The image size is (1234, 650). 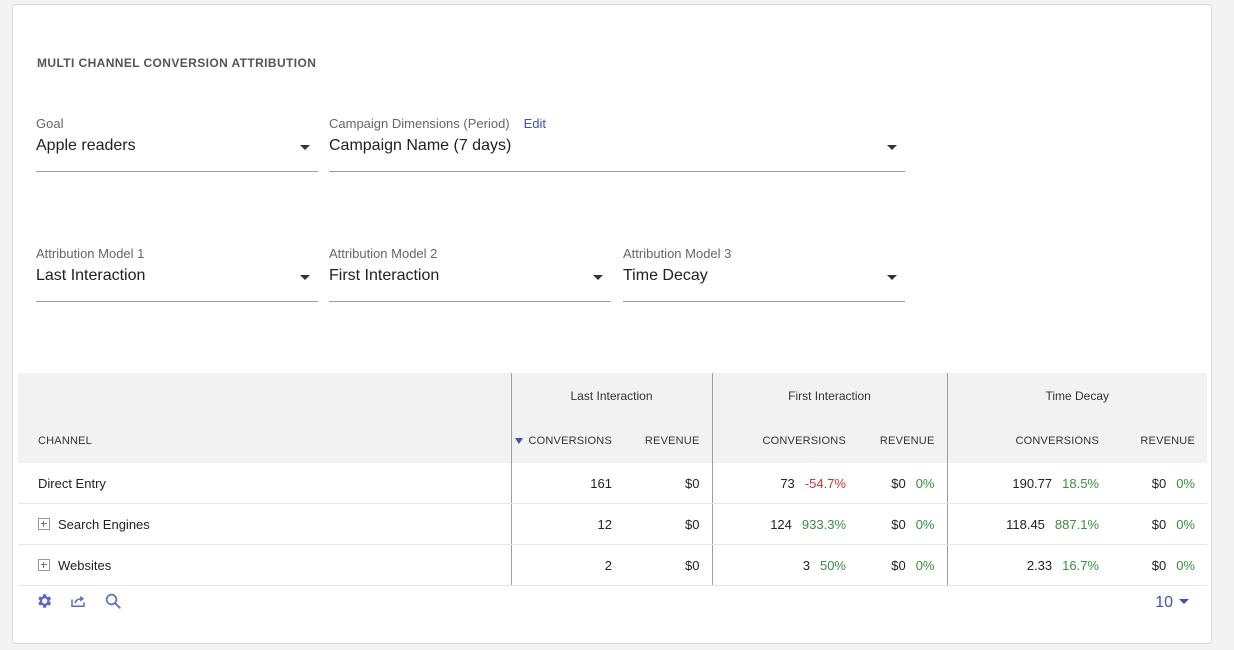 What do you see at coordinates (50, 123) in the screenshot?
I see `goal-label: Goal` at bounding box center [50, 123].